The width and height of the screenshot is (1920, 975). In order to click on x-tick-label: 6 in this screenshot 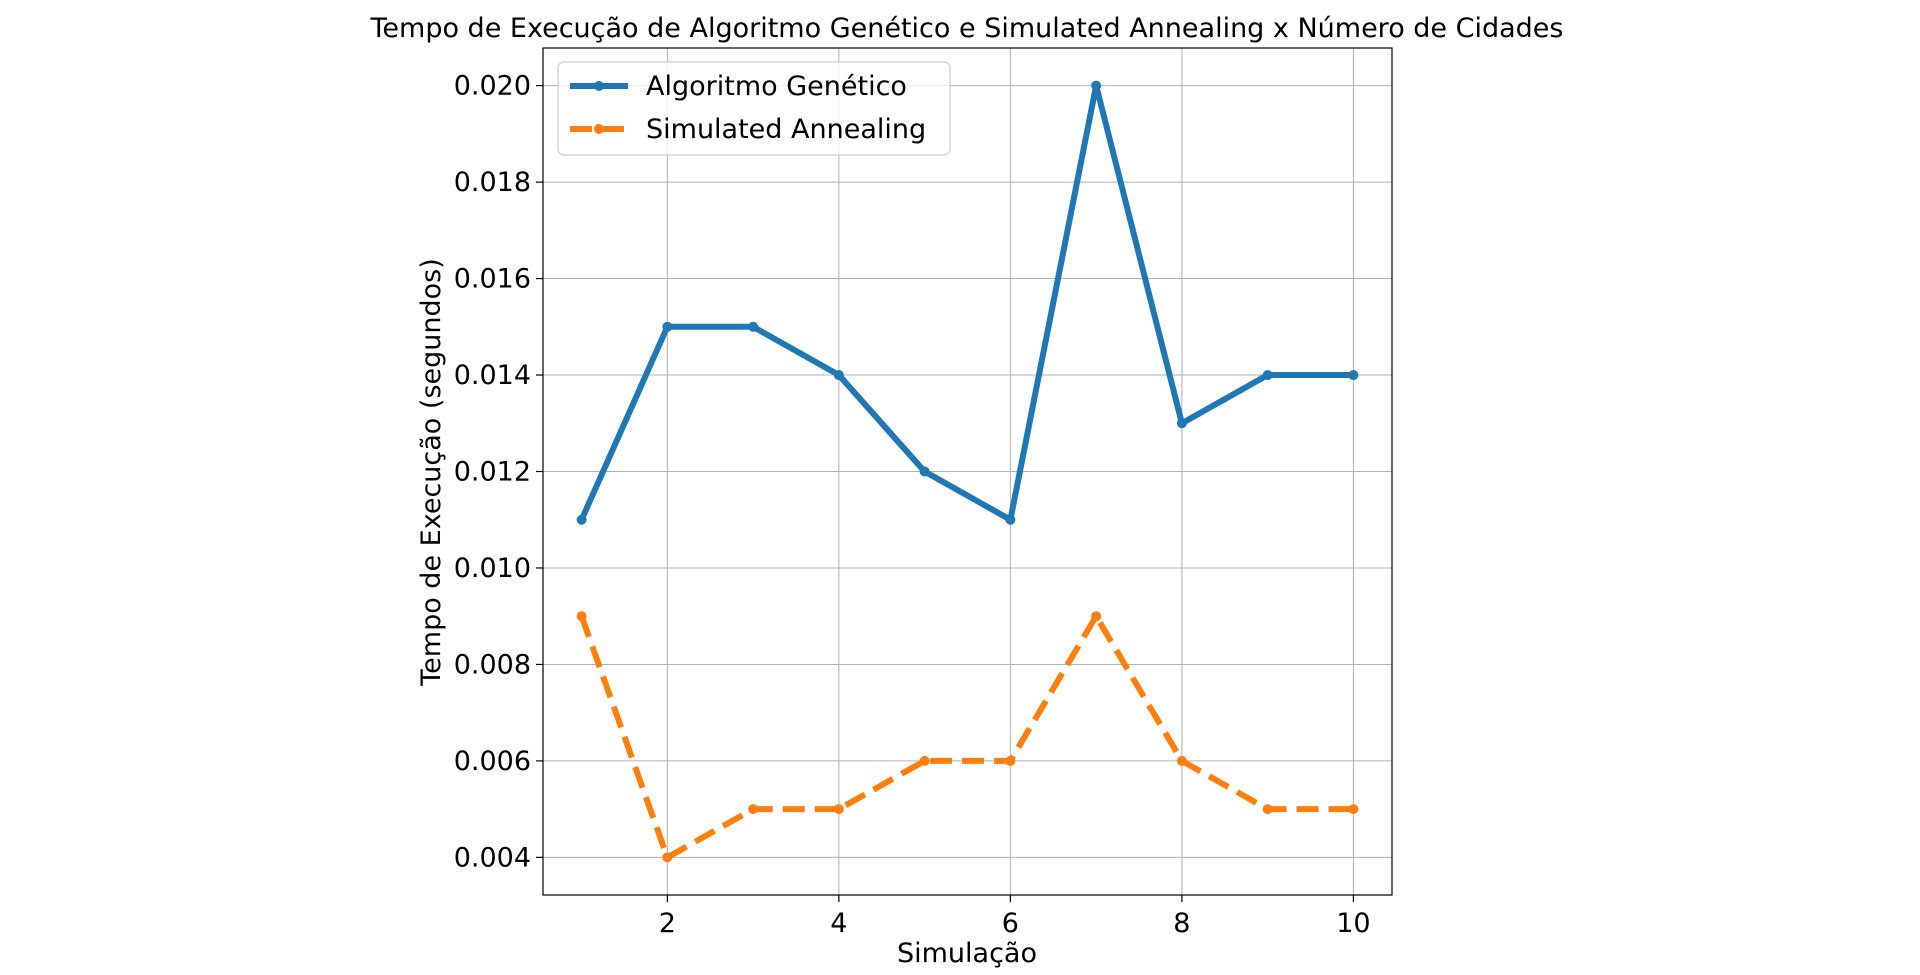, I will do `click(1010, 923)`.